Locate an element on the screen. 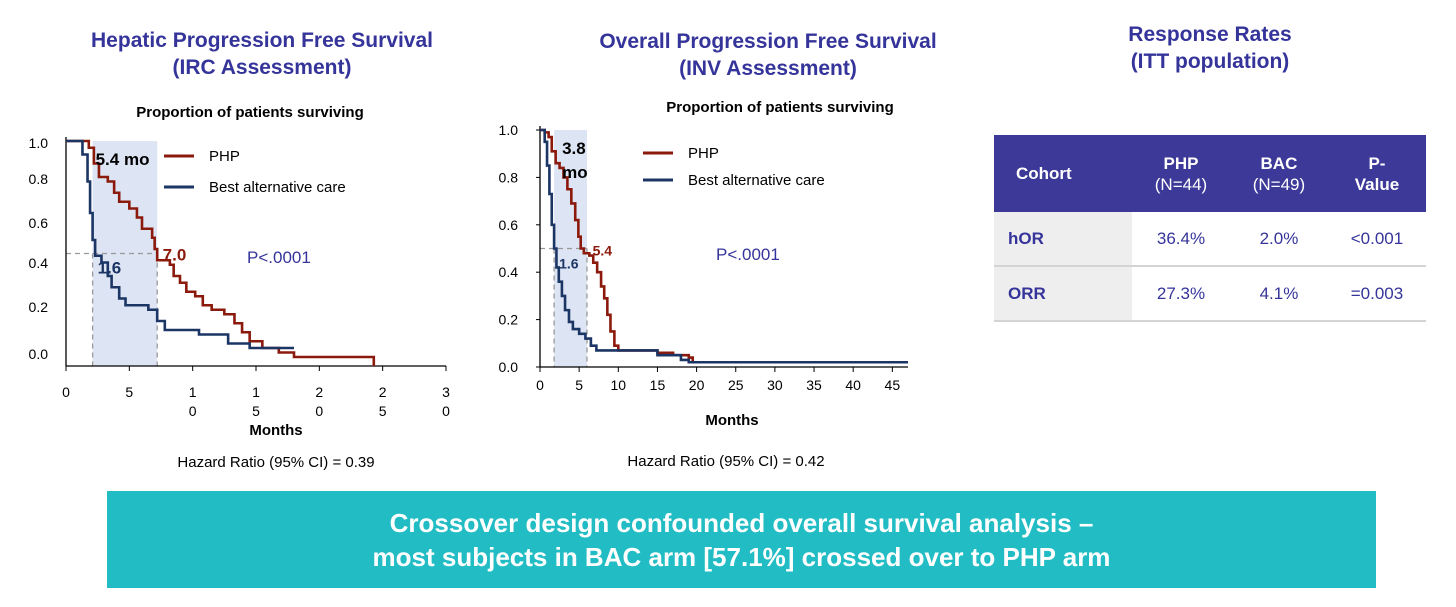 The height and width of the screenshot is (607, 1456). cell-bac: 2.0% is located at coordinates (1278, 239).